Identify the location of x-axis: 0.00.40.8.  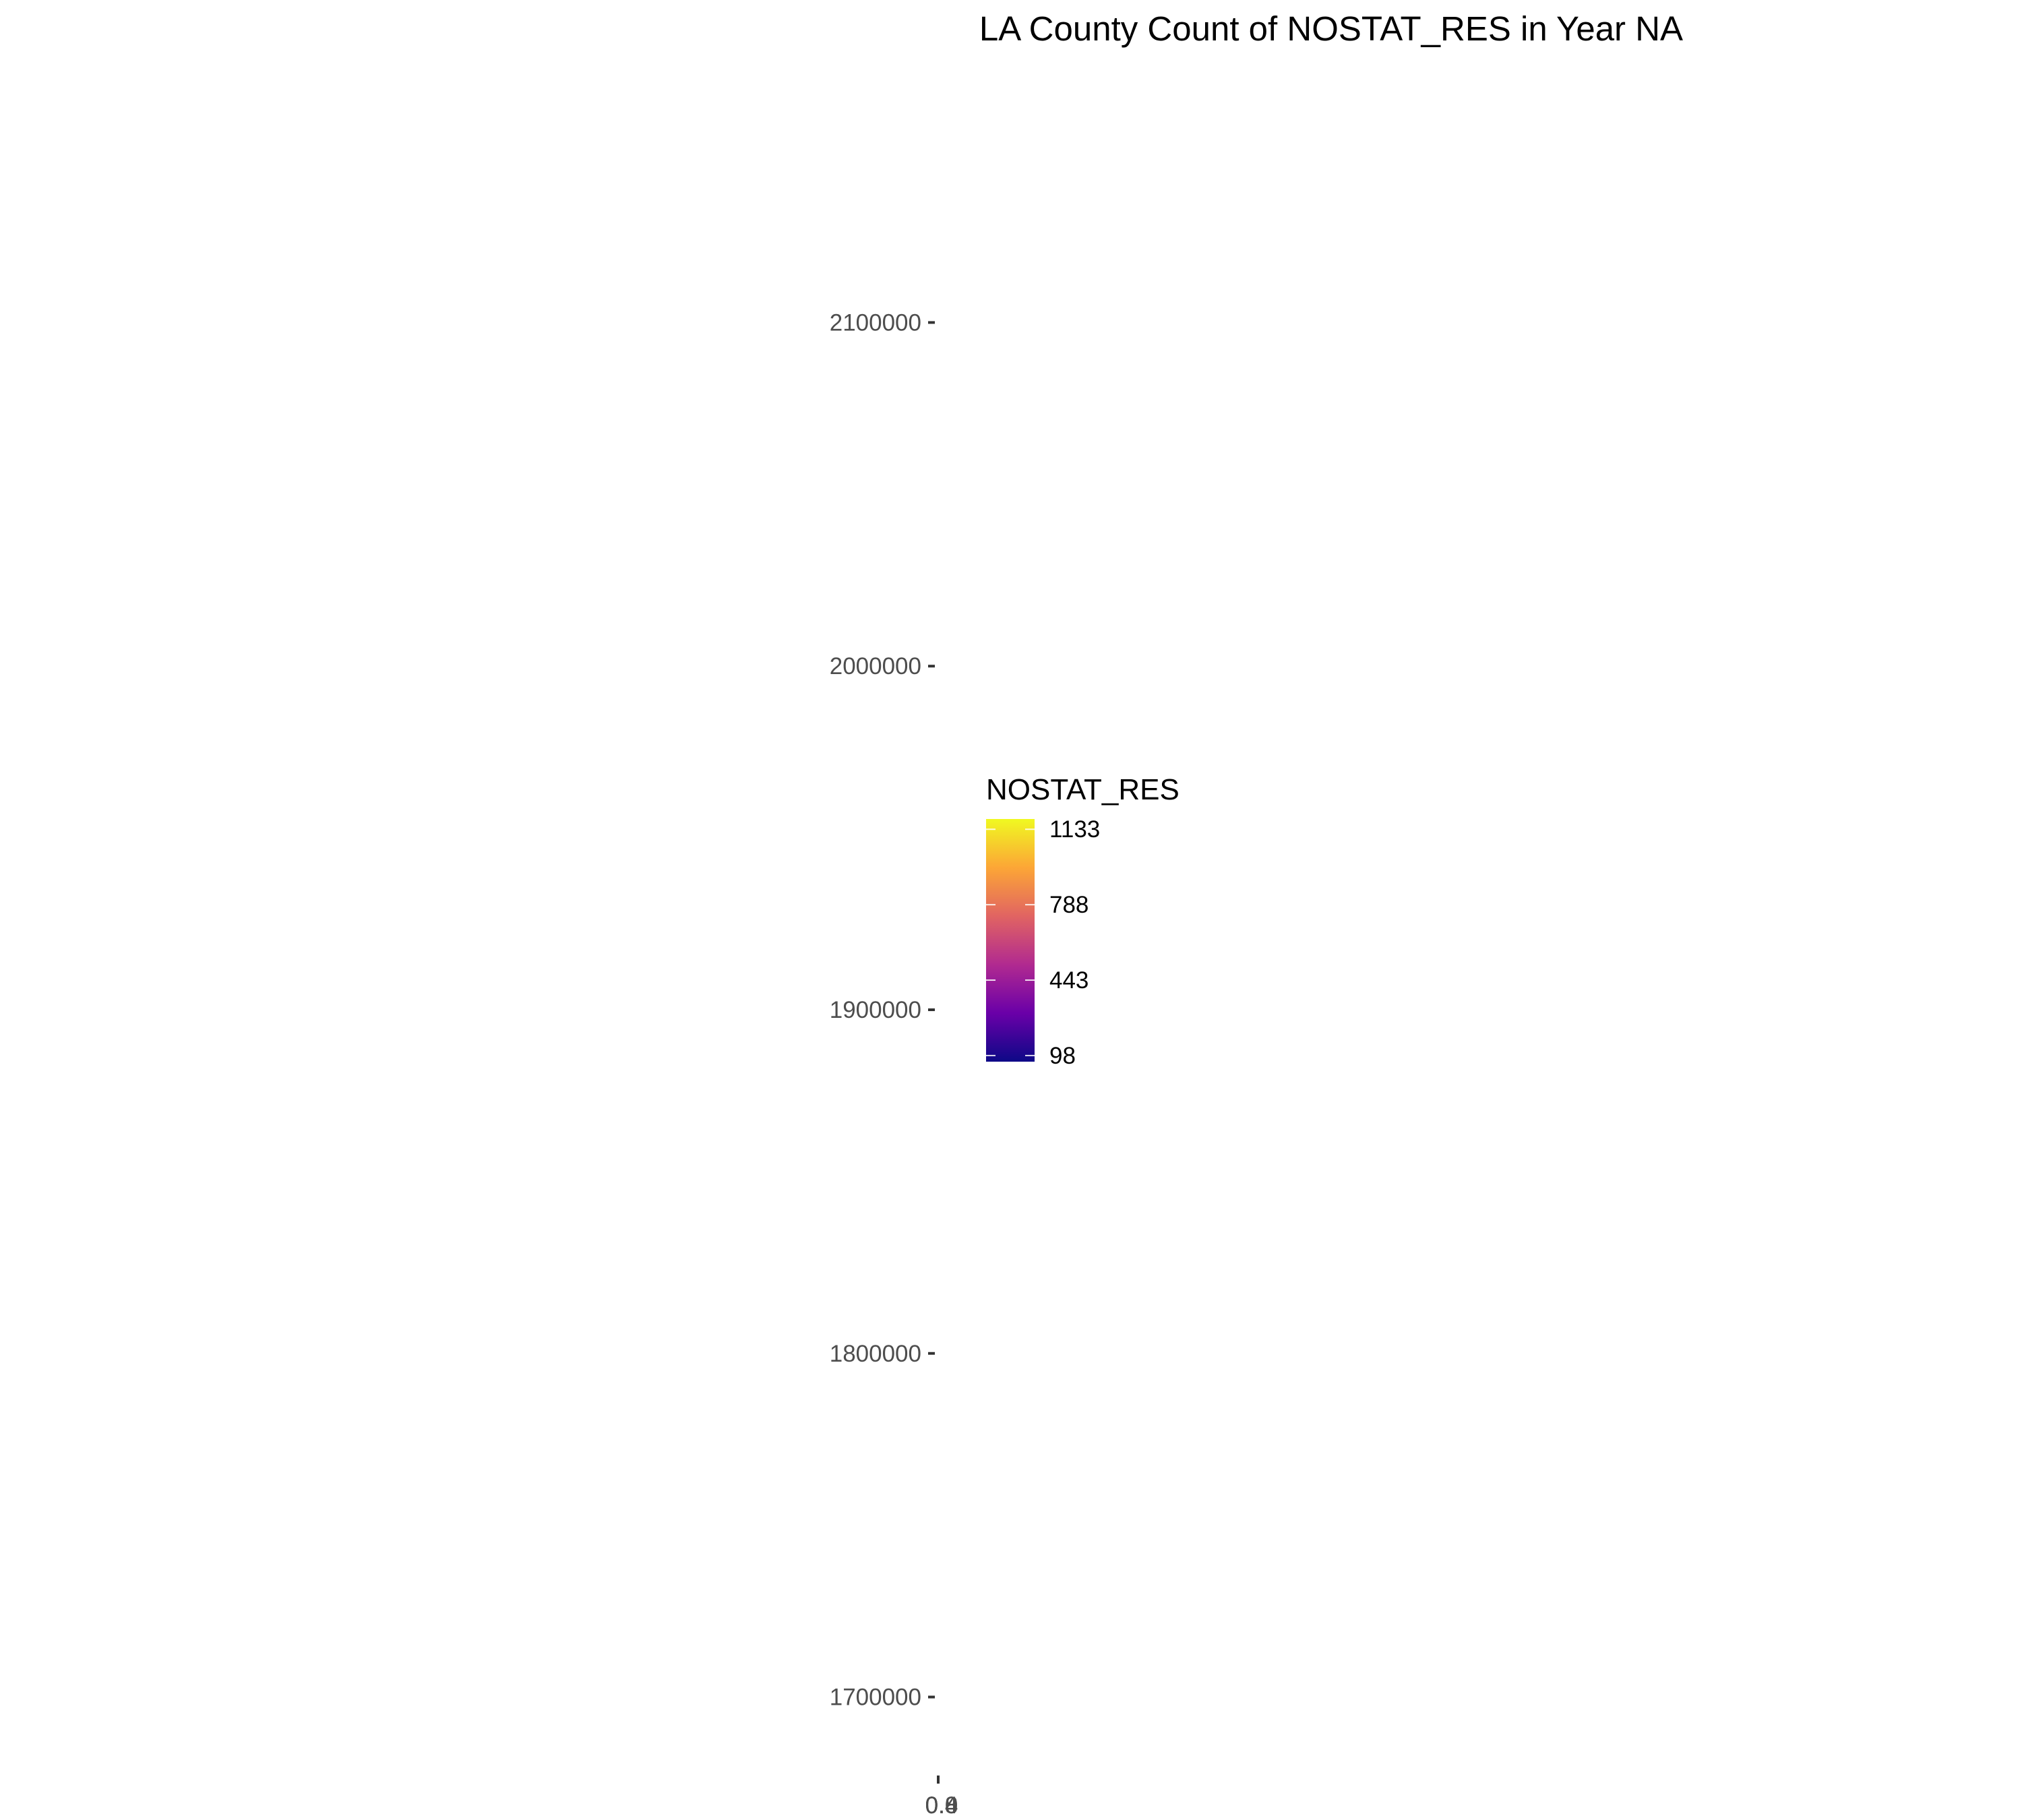
(942, 1797).